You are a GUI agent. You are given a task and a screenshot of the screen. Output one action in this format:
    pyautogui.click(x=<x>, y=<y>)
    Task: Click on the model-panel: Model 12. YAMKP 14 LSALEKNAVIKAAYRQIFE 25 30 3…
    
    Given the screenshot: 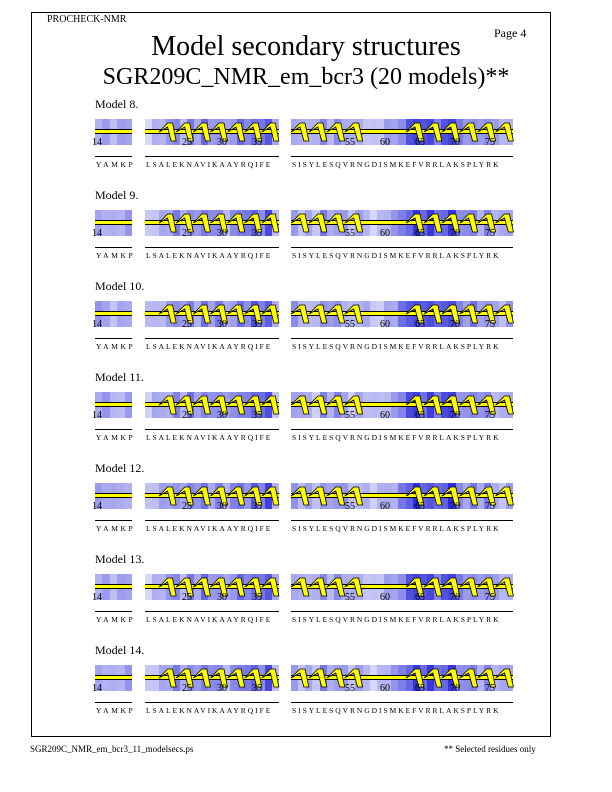 What is the action you would take?
    pyautogui.click(x=306, y=506)
    